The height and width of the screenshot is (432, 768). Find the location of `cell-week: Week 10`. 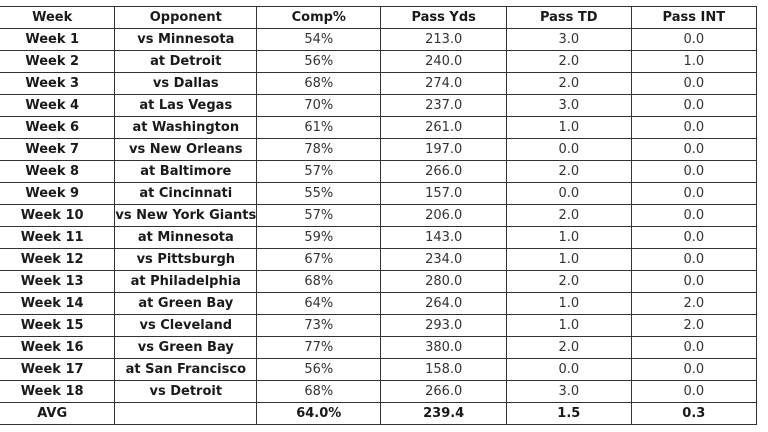

cell-week: Week 10 is located at coordinates (58, 215).